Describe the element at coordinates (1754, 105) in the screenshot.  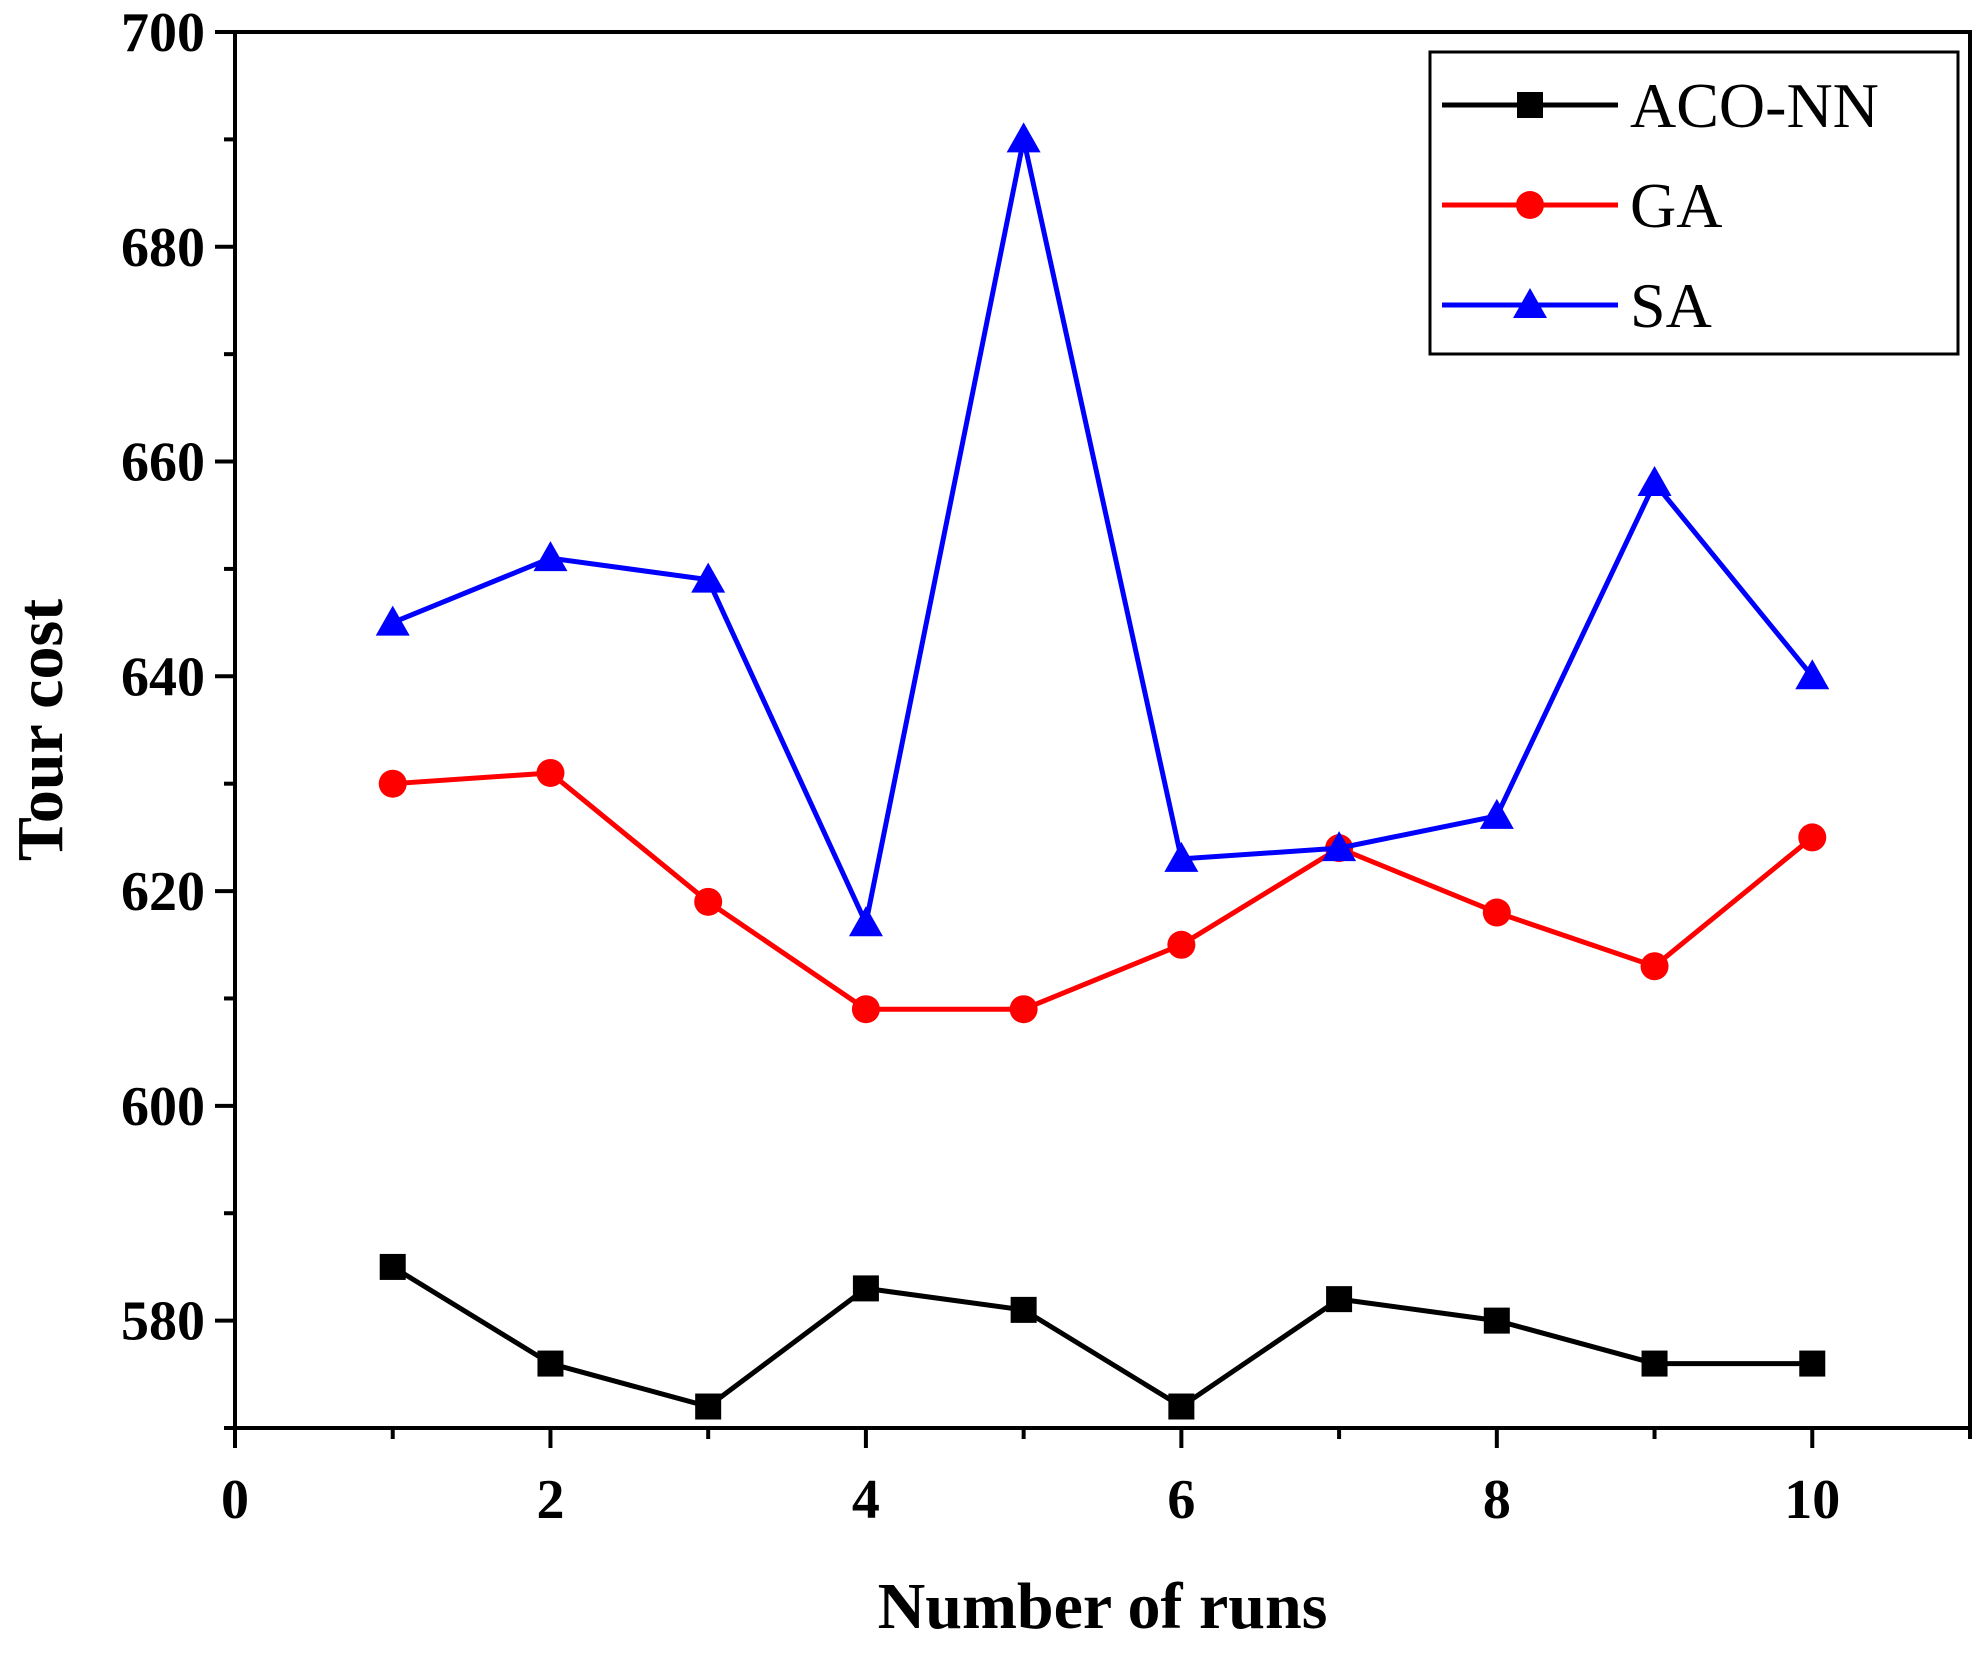
I see `legend-label: ACO-NN` at that location.